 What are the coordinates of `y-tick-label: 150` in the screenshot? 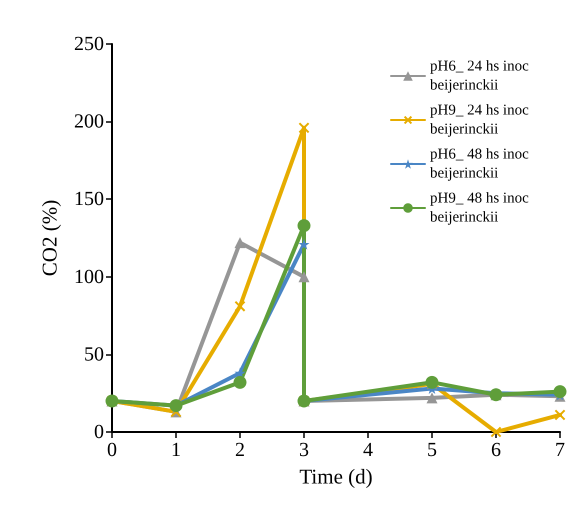 It's located at (89, 199).